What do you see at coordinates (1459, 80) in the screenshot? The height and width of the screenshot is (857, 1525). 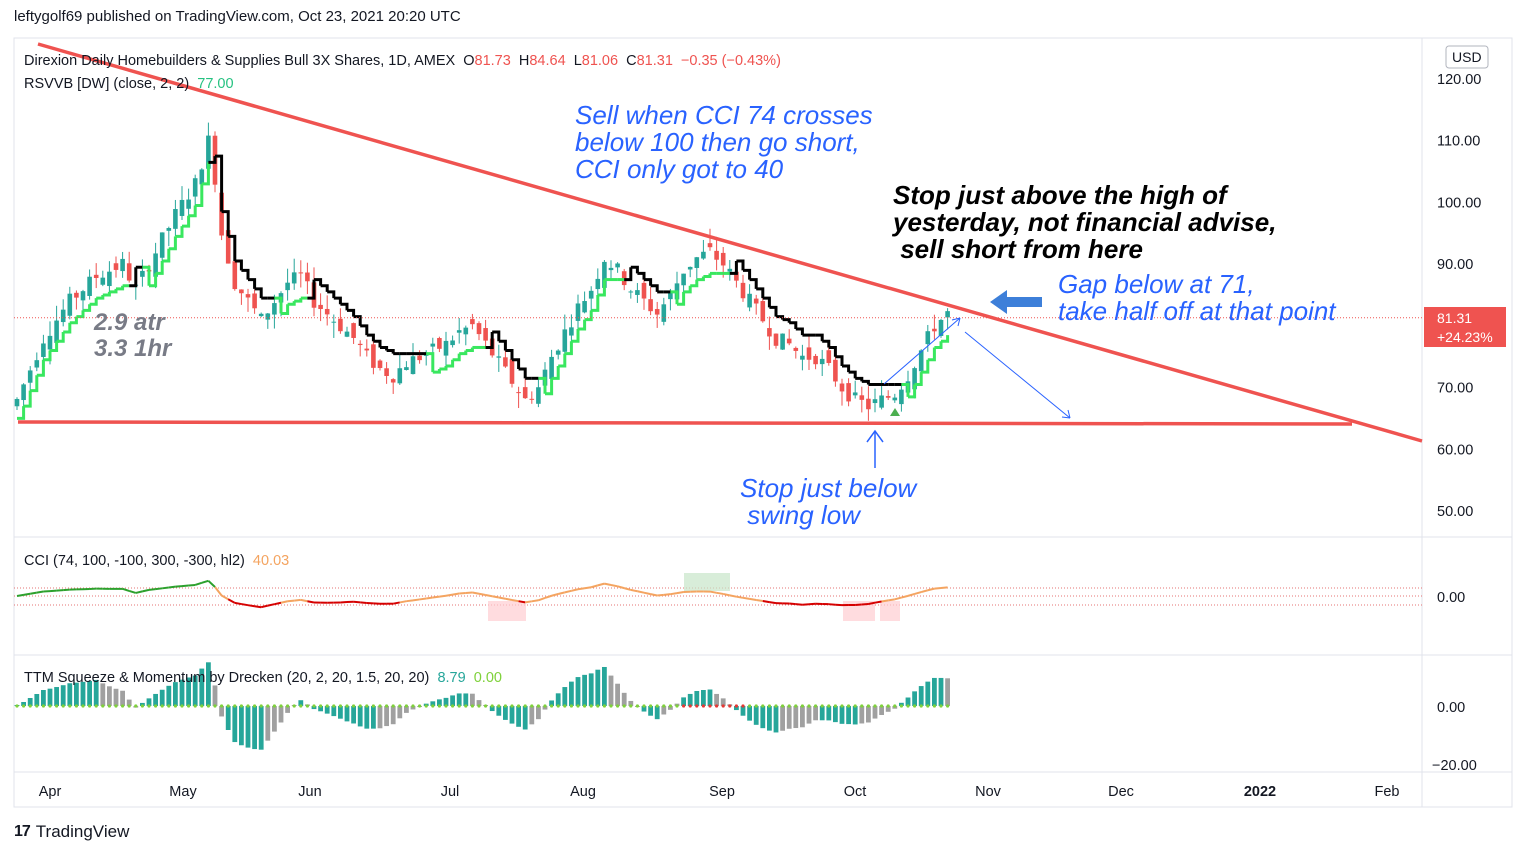 I see `price-tick-label: 120.00` at bounding box center [1459, 80].